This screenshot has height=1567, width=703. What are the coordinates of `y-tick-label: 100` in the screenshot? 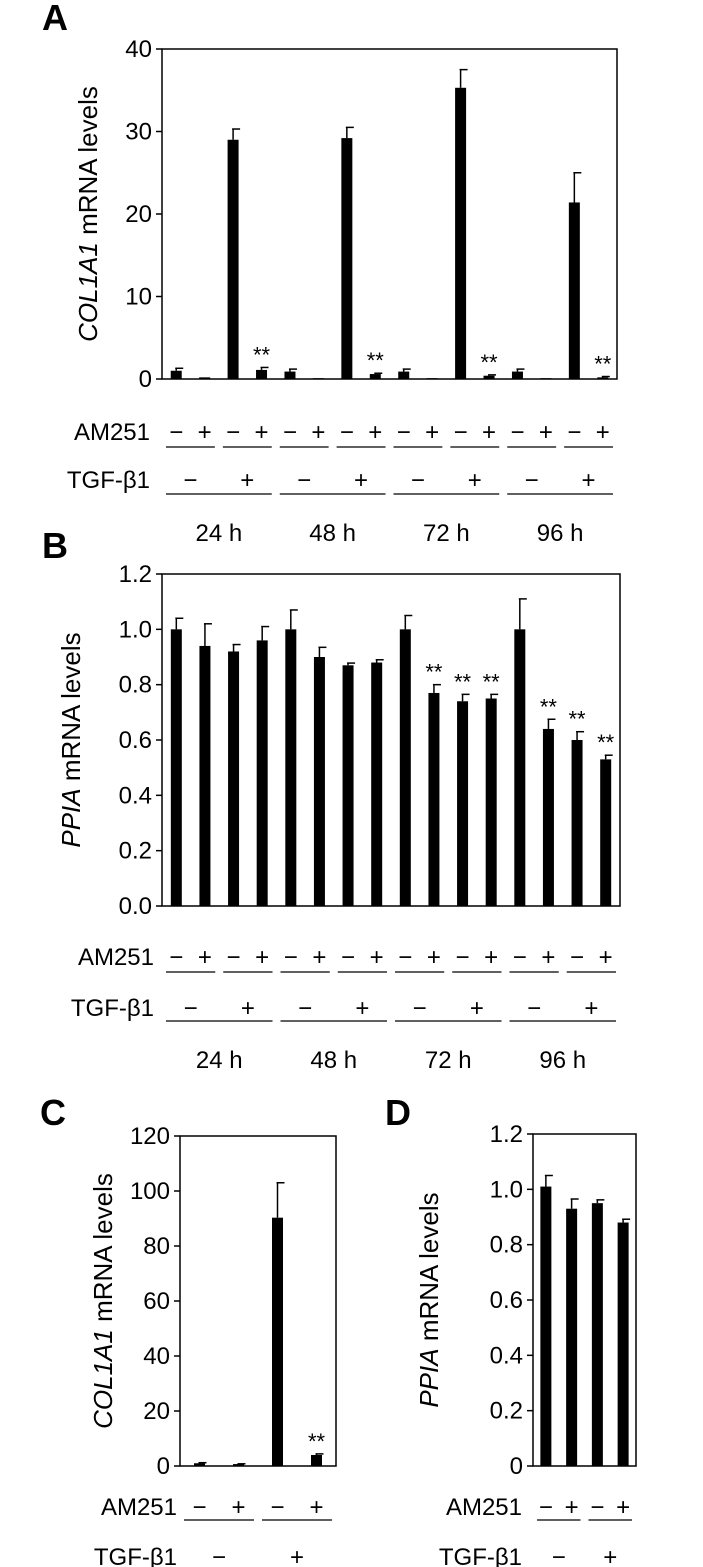 It's located at (150, 1191).